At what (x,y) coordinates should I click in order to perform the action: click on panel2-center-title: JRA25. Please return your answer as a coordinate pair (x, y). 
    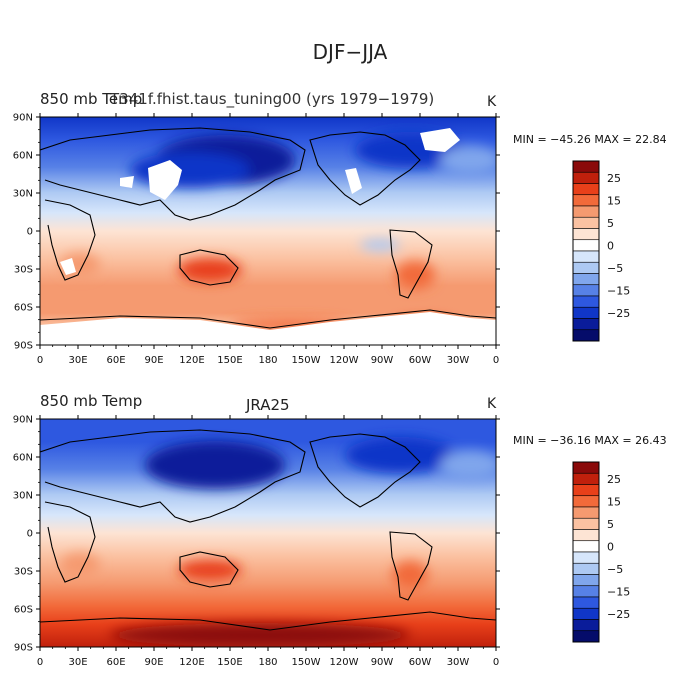
    Looking at the image, I should click on (268, 405).